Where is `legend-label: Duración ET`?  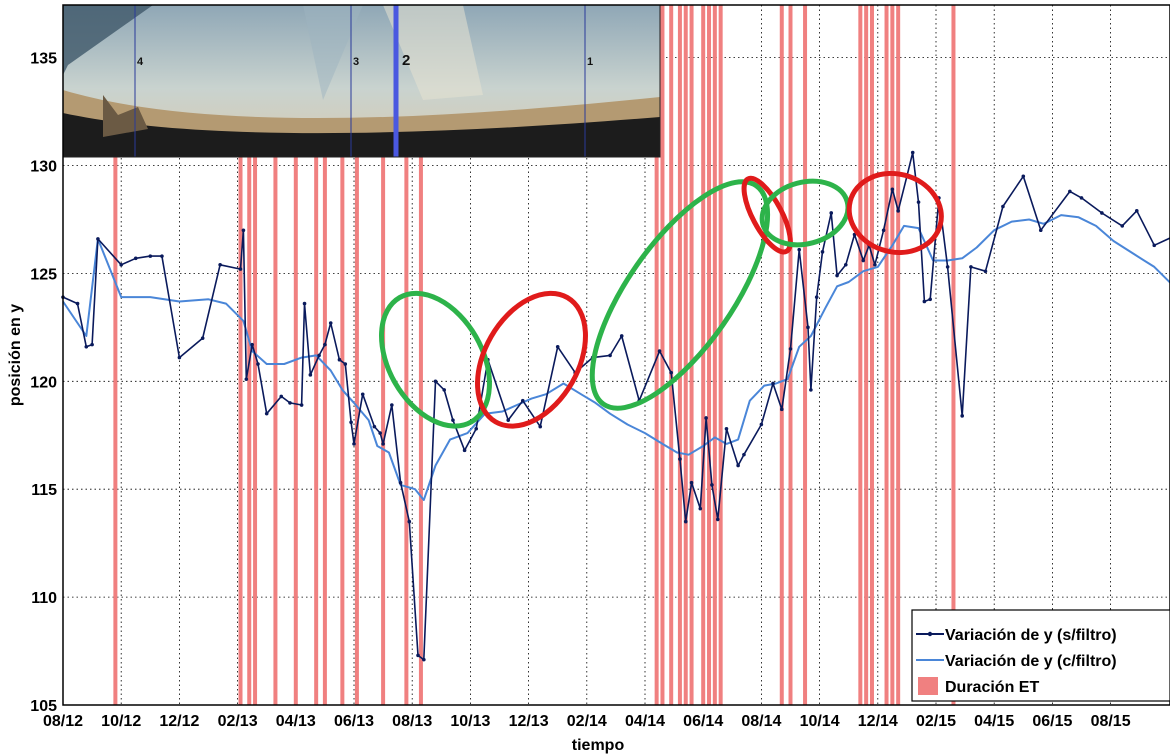
legend-label: Duración ET is located at coordinates (992, 687).